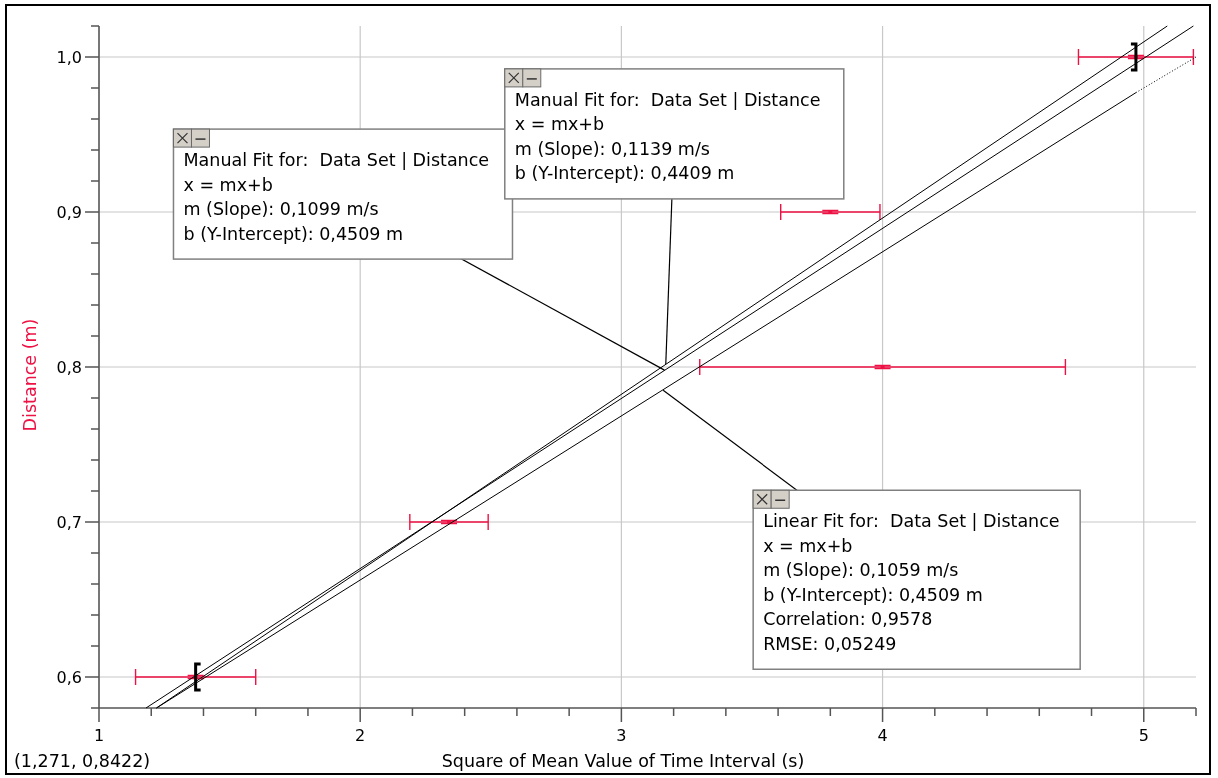  I want to click on annotation: Manual Fit for: Data Set | Distance x = mx+b m (Slope): 0,1099 m/s b (Y-Intercept): 0,4509 m, so click(336, 197).